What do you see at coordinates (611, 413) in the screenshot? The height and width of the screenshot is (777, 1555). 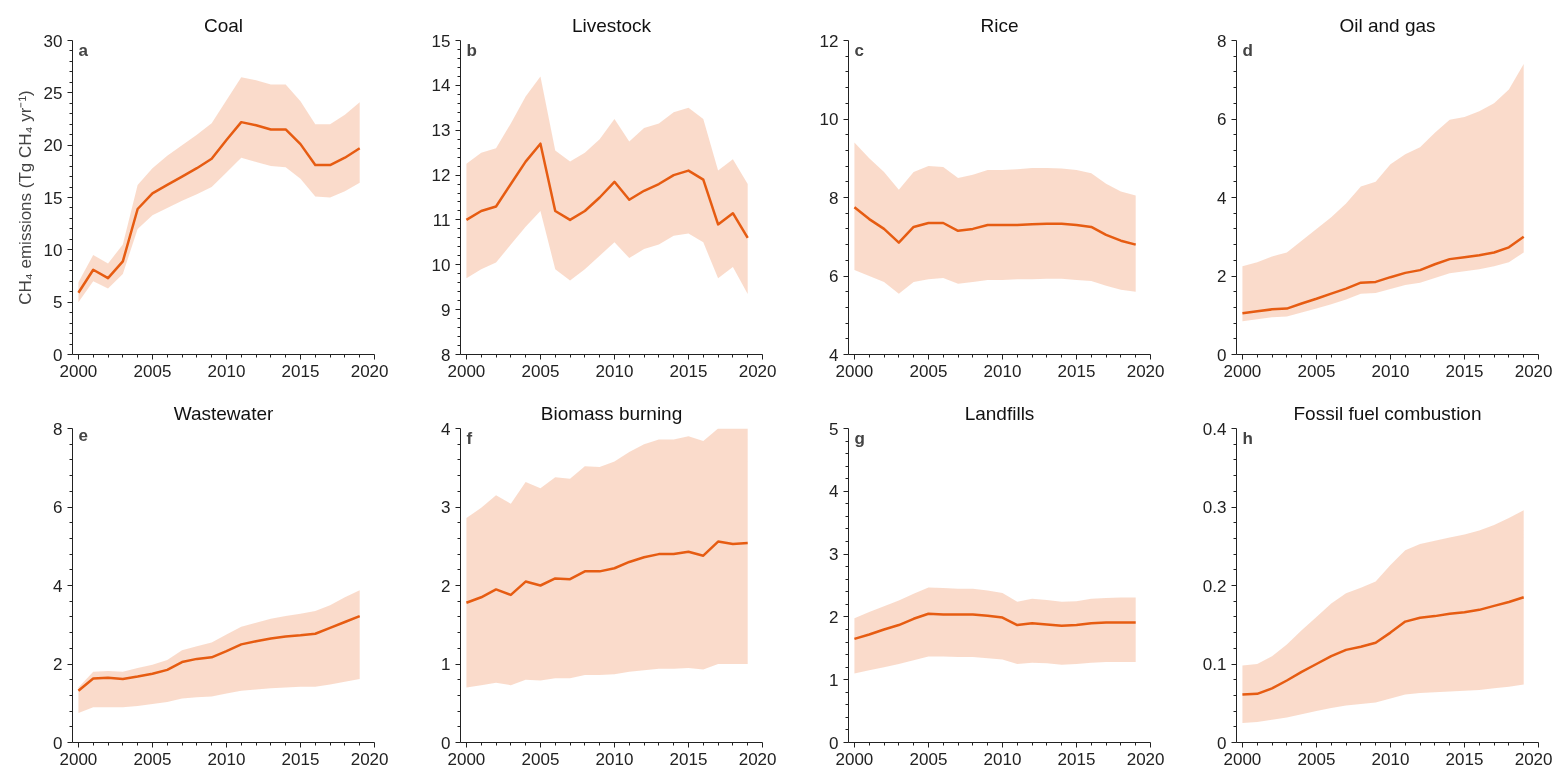 I see `chart-title: Biomass burning` at bounding box center [611, 413].